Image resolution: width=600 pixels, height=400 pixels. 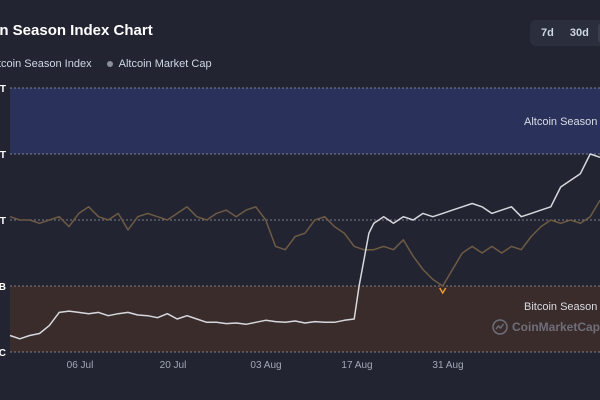 I want to click on x-tick-label: 31 Aug, so click(x=447, y=365).